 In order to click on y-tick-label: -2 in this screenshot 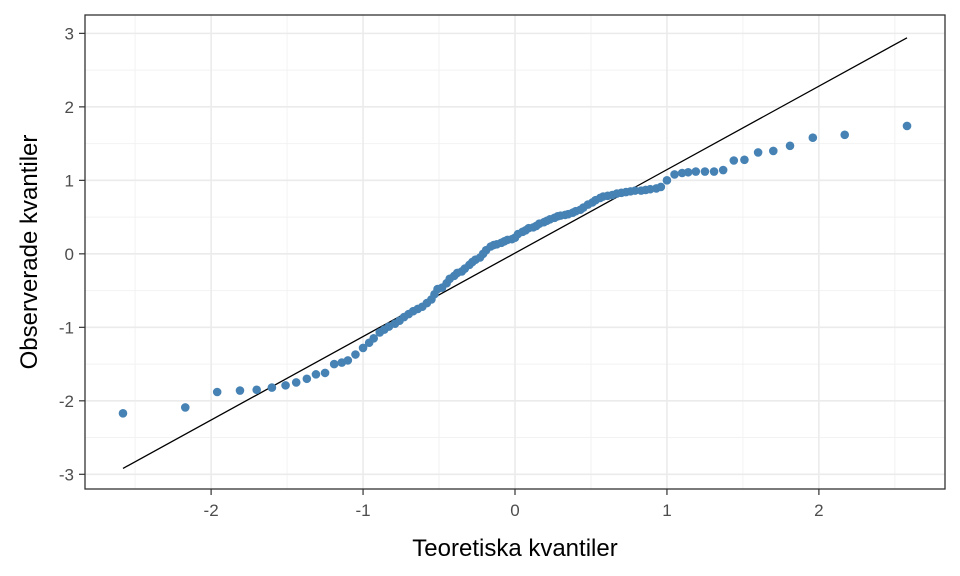, I will do `click(66, 401)`.